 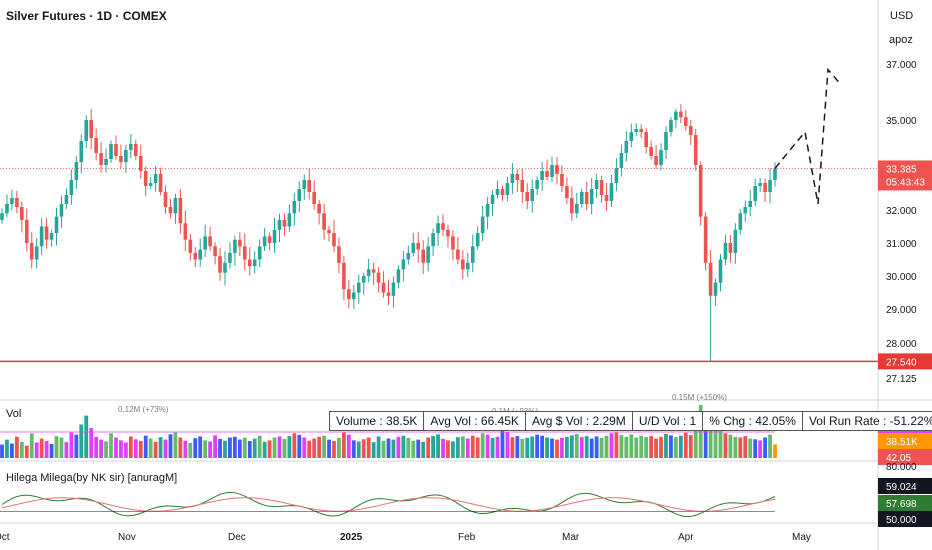 What do you see at coordinates (866, 421) in the screenshot?
I see `stat-vol-run-rate: Vol Run Rate : -51.22%` at bounding box center [866, 421].